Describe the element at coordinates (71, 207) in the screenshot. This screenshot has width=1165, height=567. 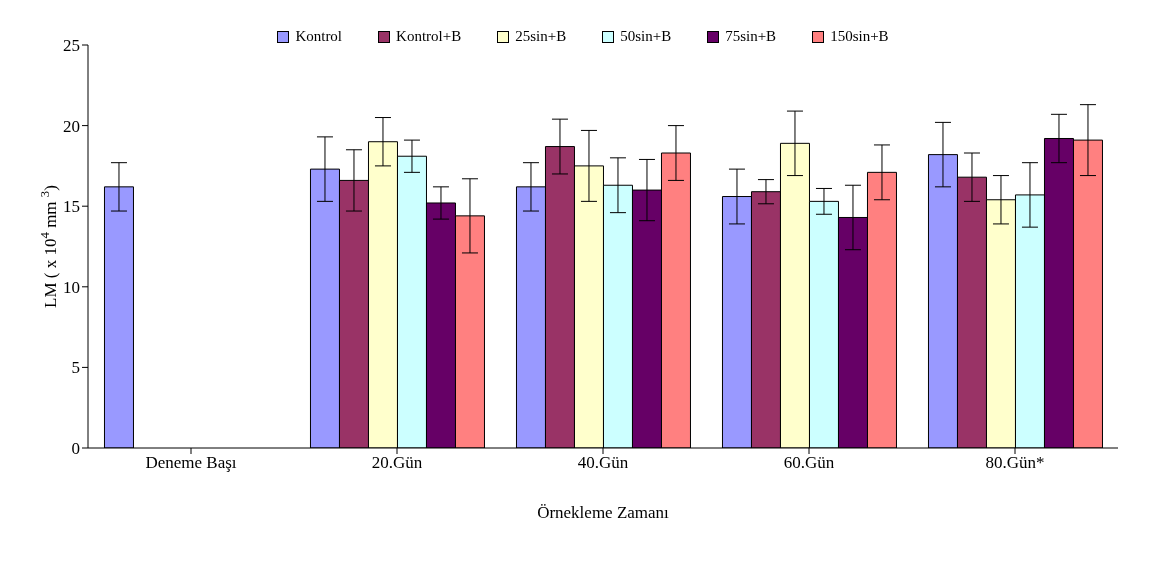
I see `y-tick-label: 15` at that location.